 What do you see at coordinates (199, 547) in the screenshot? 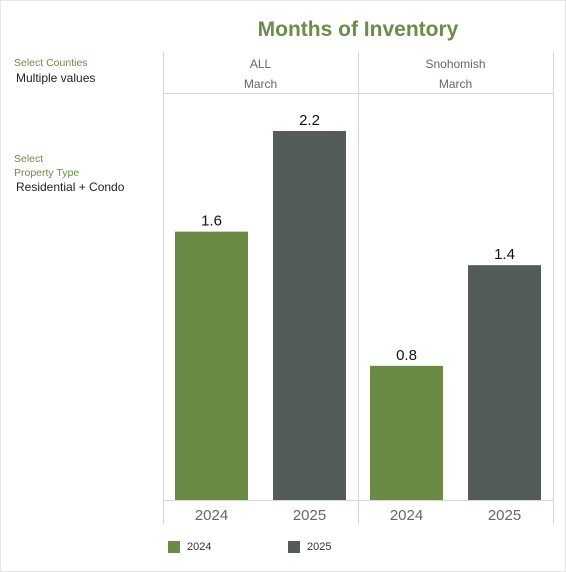
I see `legend-label-2024: 2024` at bounding box center [199, 547].